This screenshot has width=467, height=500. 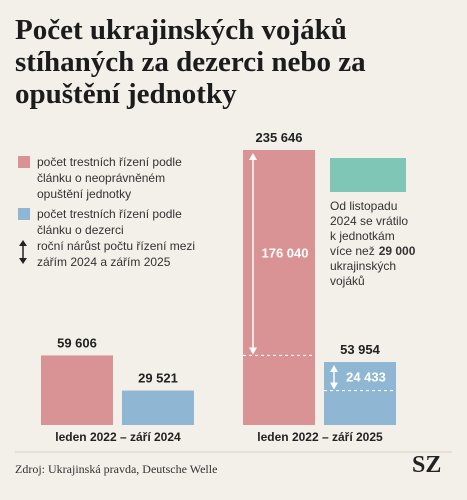 I want to click on annotation-text: vojáků, so click(x=347, y=281).